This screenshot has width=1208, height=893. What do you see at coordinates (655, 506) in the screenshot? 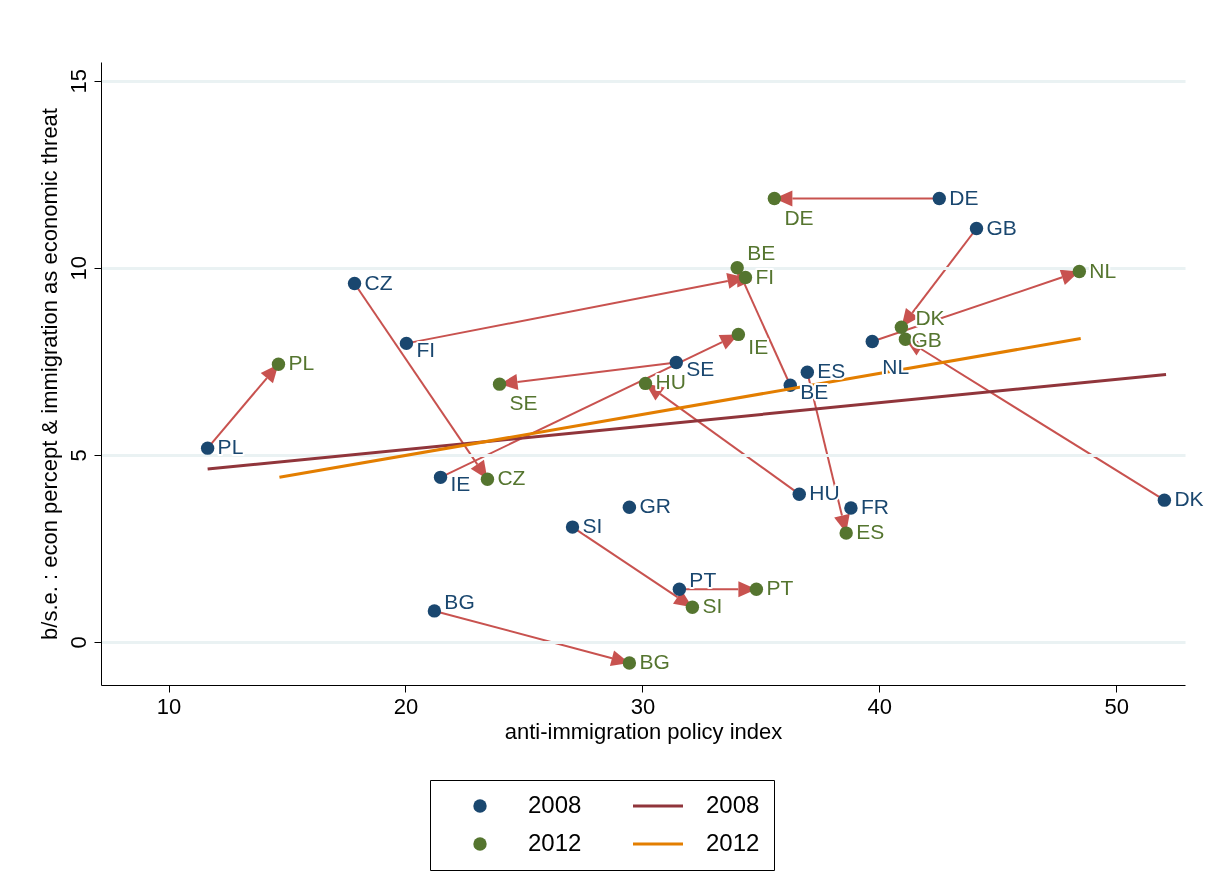
I see `data-label: GR` at bounding box center [655, 506].